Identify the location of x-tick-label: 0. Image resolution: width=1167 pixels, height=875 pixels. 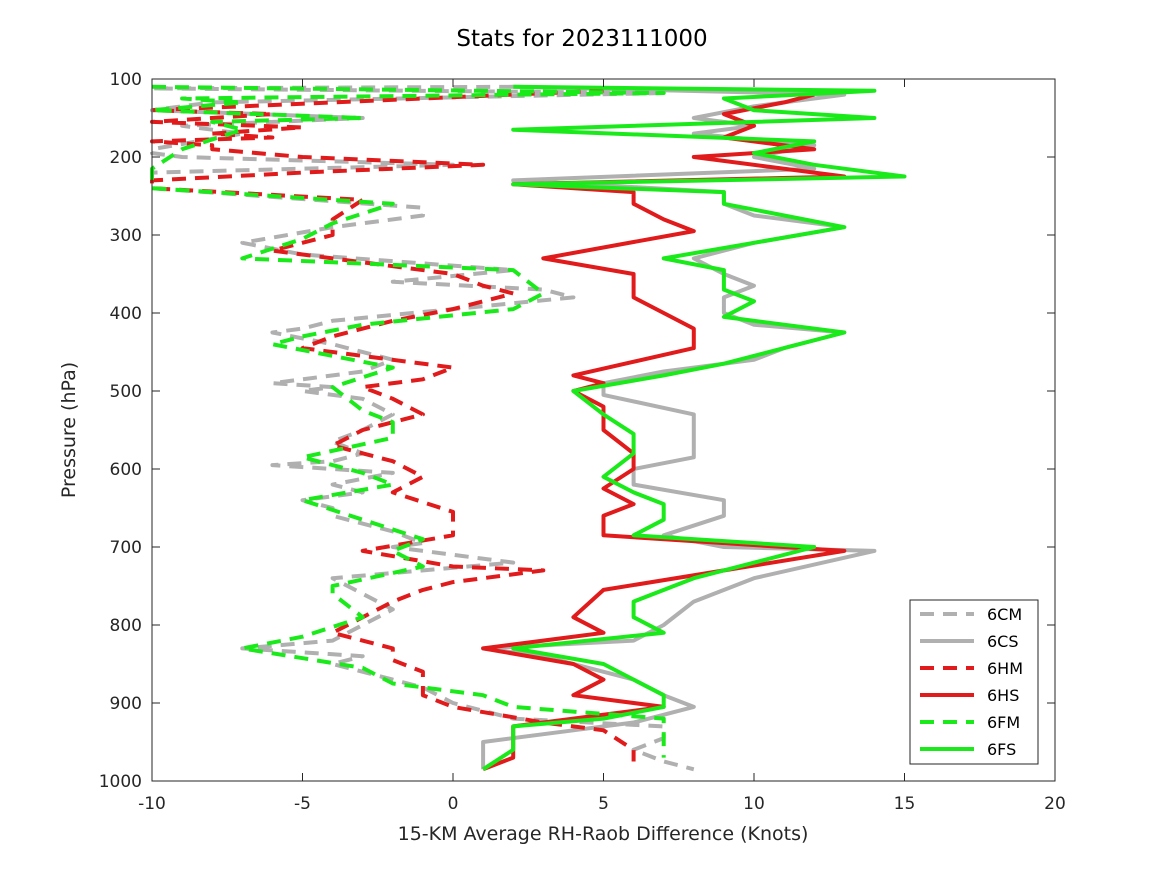
(453, 804).